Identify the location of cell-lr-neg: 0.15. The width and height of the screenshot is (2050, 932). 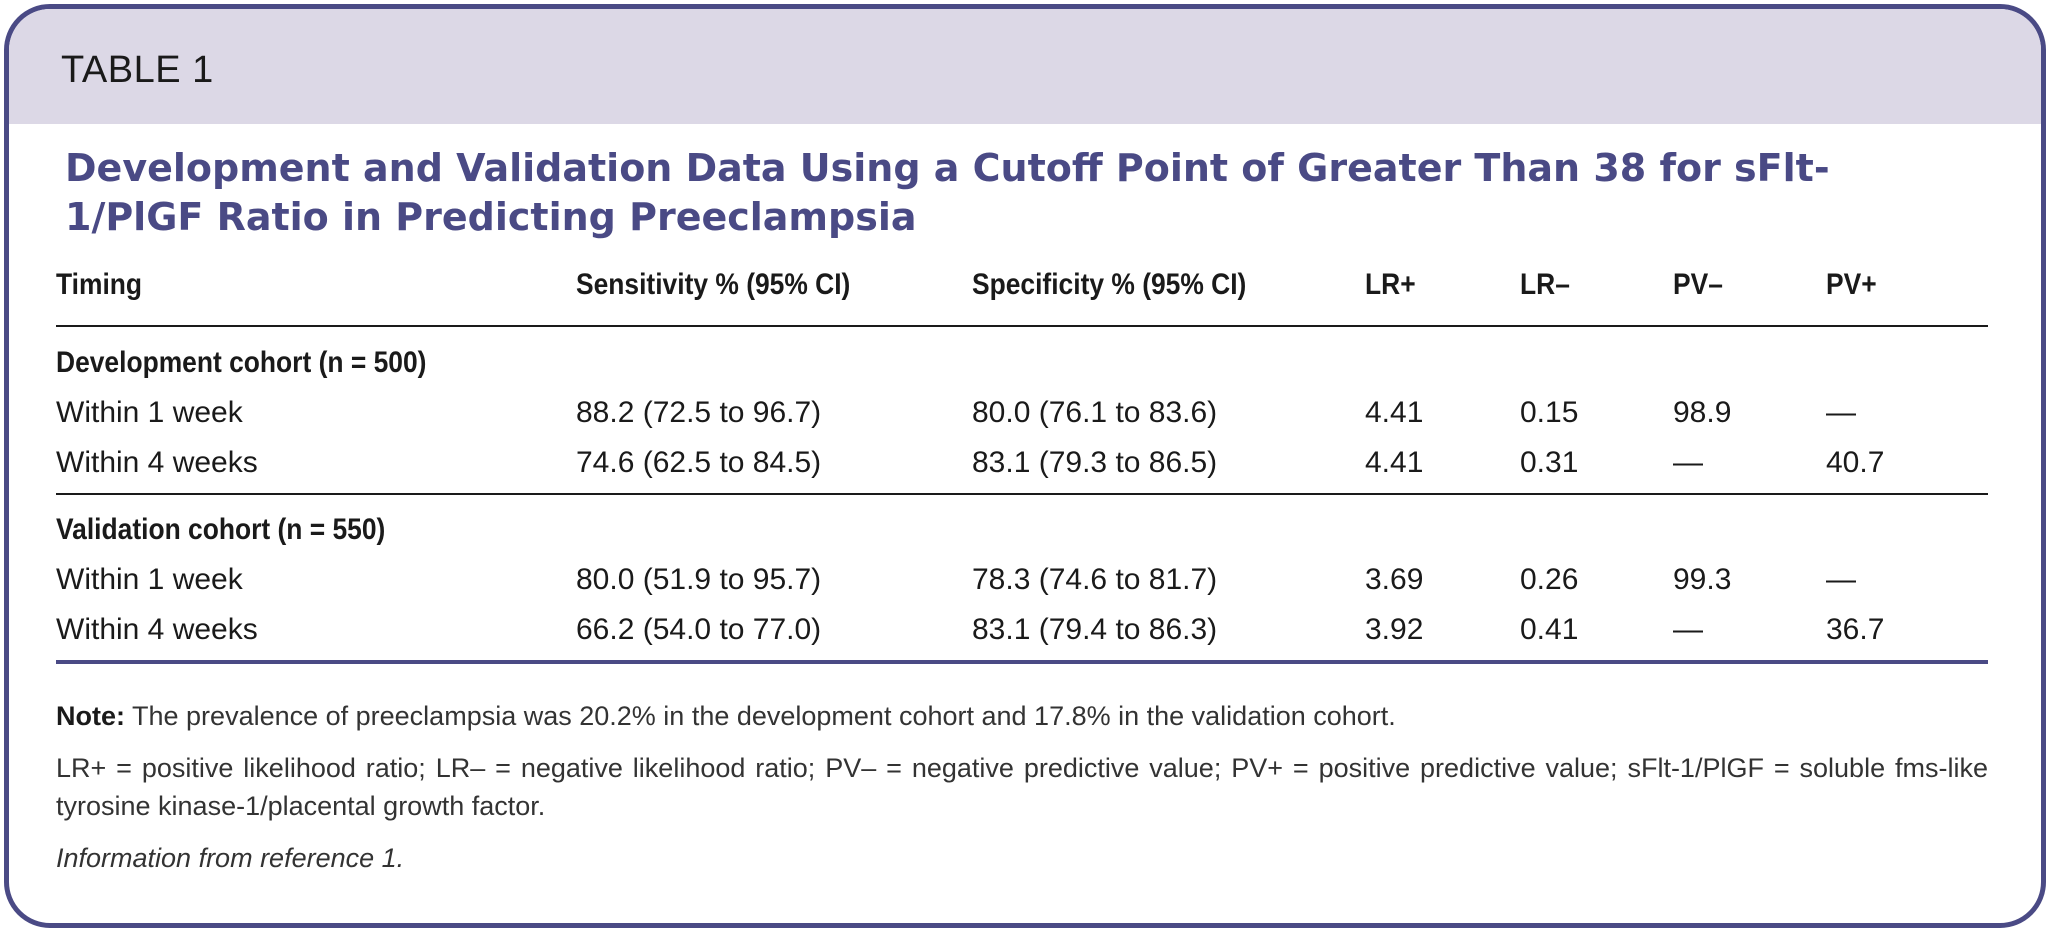
(1549, 412).